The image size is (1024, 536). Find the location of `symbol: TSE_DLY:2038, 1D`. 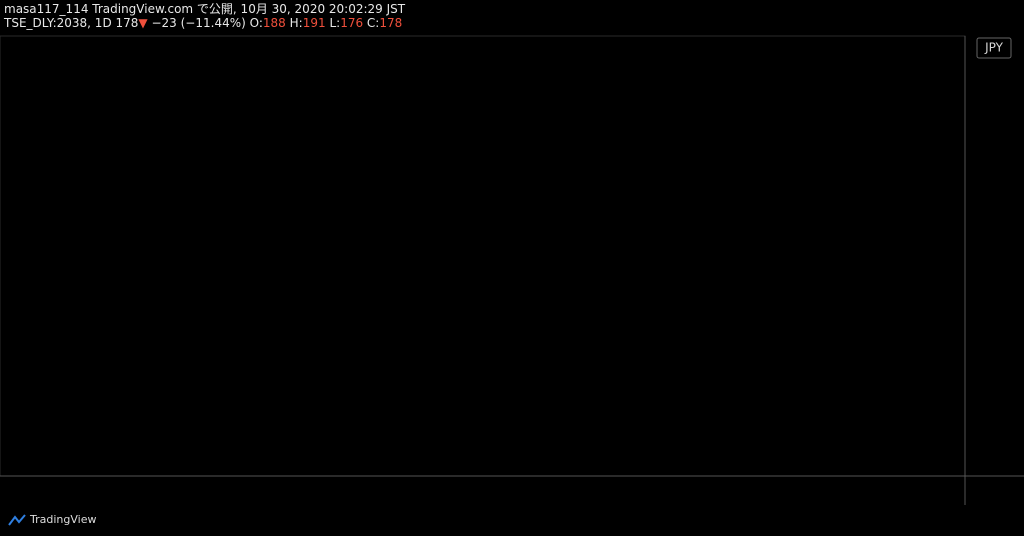

symbol: TSE_DLY:2038, 1D is located at coordinates (58, 23).